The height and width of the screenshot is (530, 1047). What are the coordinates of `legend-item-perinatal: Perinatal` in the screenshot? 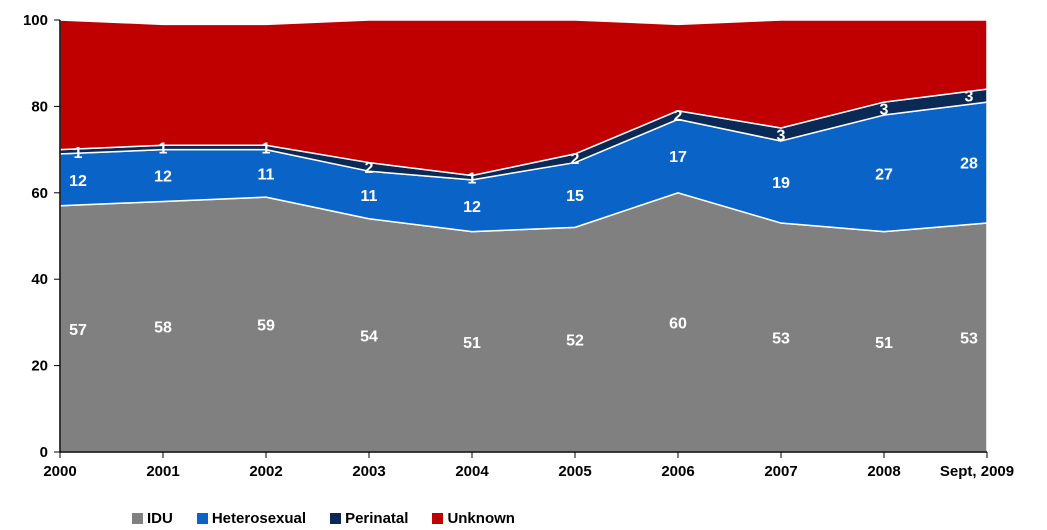 It's located at (369, 518).